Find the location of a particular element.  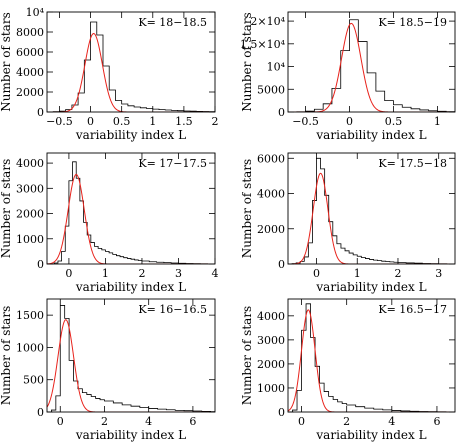

panel-magnitude-label: K= 17.5−18 is located at coordinates (412, 163).